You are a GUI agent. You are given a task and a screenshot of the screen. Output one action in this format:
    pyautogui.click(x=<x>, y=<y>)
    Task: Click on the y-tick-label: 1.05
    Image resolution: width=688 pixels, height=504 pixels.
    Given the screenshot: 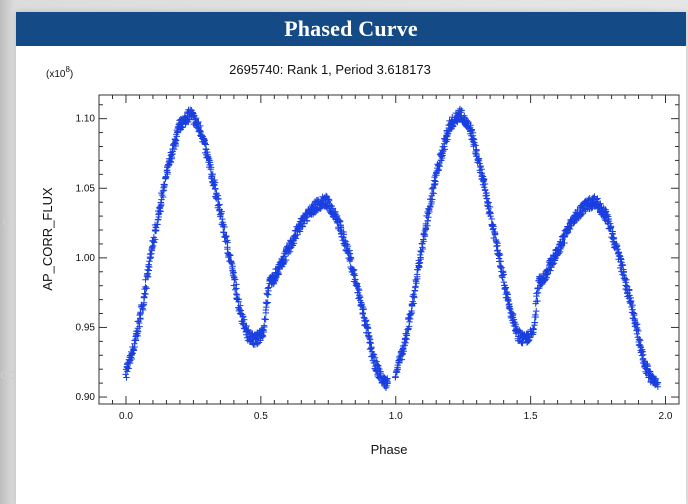 What is the action you would take?
    pyautogui.click(x=86, y=188)
    